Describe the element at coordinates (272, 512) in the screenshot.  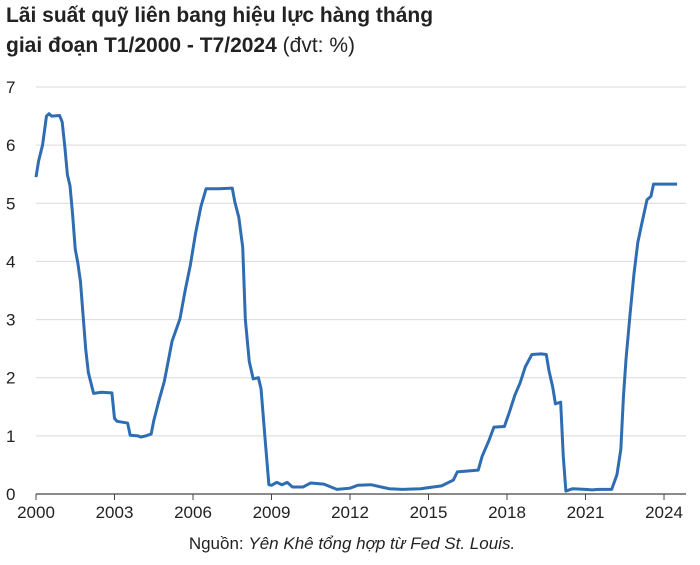
I see `x-tick-label: 2009` at that location.